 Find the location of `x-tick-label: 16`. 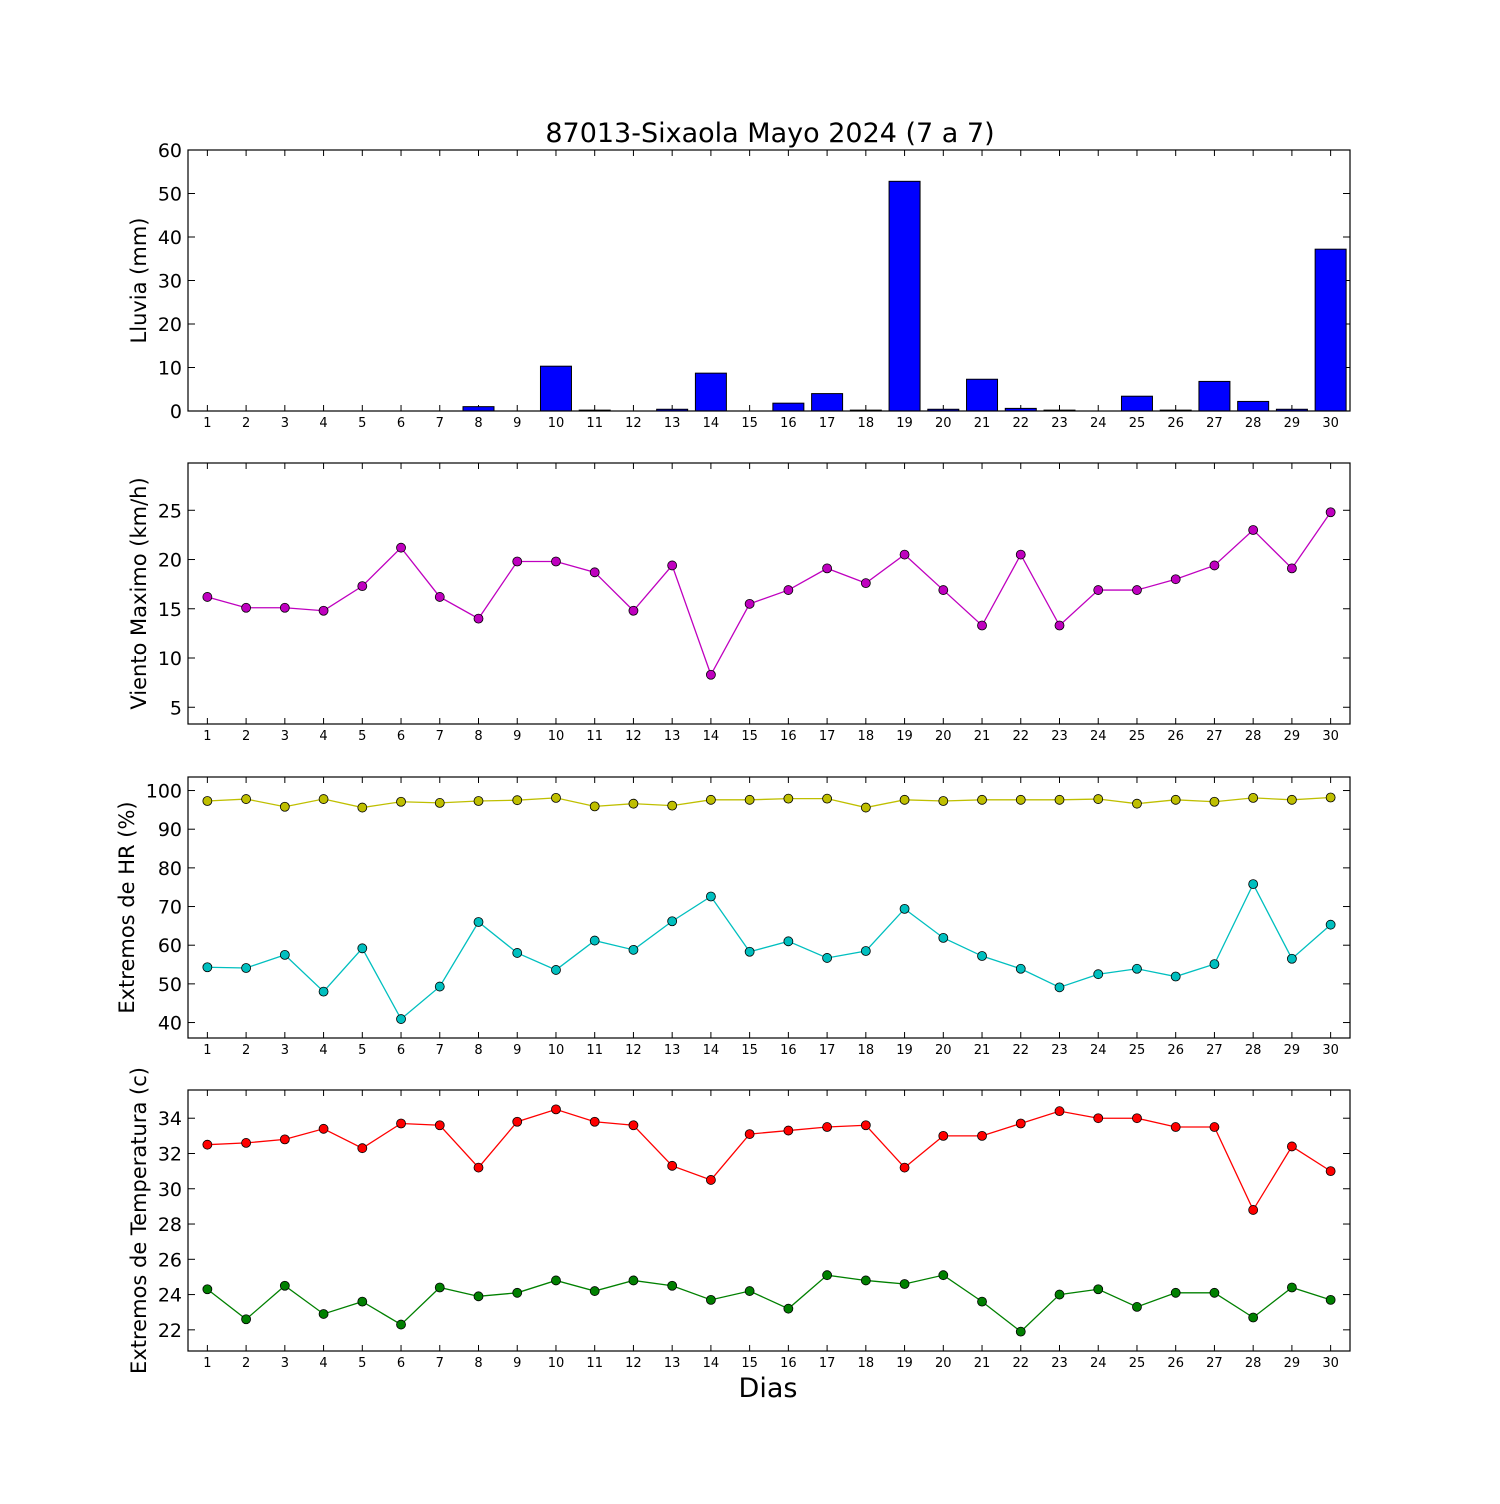

x-tick-label: 16 is located at coordinates (788, 736).